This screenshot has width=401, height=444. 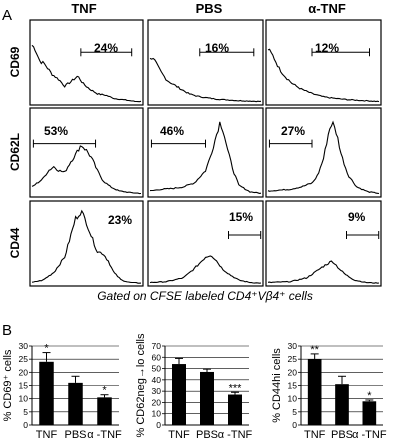 I want to click on y-axis-label: % CD62neg→lo cells, so click(x=141, y=385).